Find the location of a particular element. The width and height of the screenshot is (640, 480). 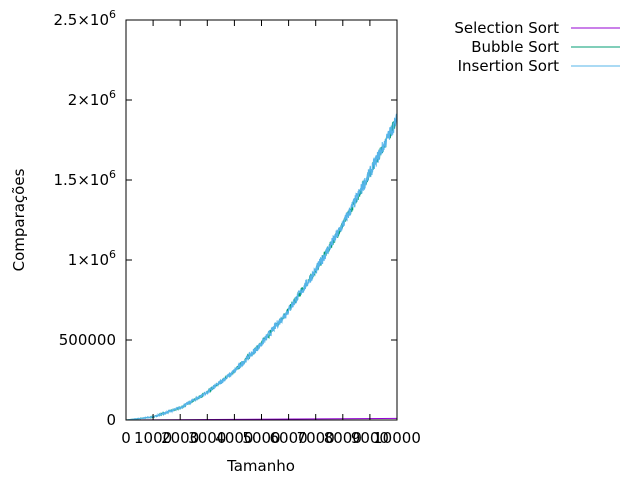

x-tick-label: 10000 is located at coordinates (397, 438).